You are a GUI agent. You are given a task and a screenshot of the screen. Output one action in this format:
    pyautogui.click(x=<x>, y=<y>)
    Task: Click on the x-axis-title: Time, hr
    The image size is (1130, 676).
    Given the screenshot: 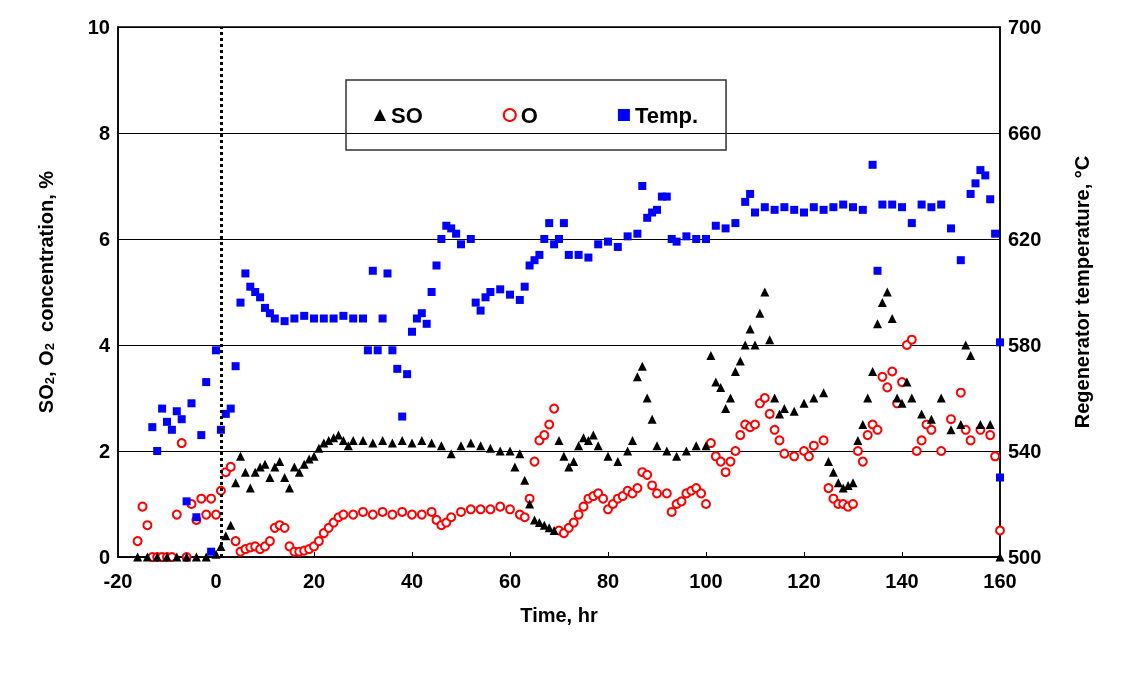 What is the action you would take?
    pyautogui.click(x=559, y=615)
    